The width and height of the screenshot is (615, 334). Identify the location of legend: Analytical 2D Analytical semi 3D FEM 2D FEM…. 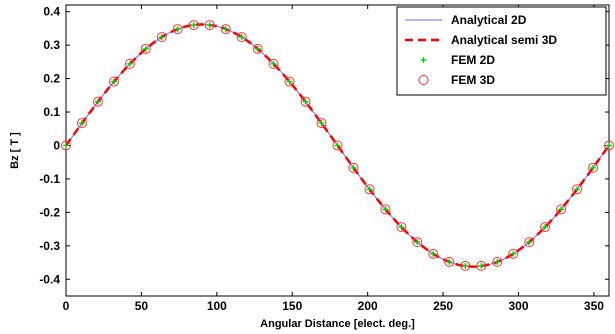
(501, 51).